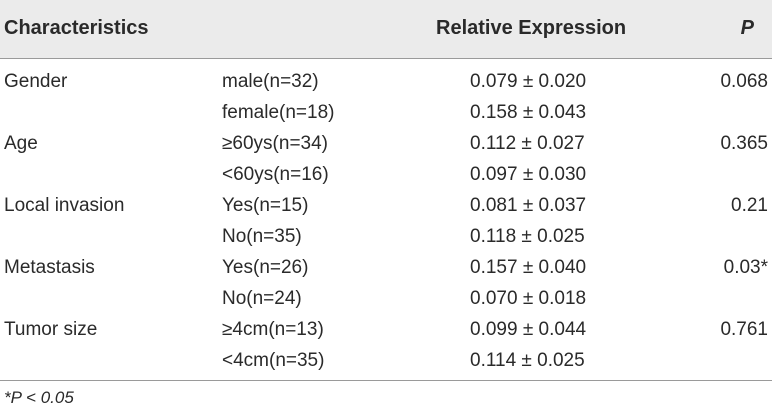 This screenshot has height=410, width=772. I want to click on table-row: No(n=24) 0.070 ± 0.018, so click(386, 299).